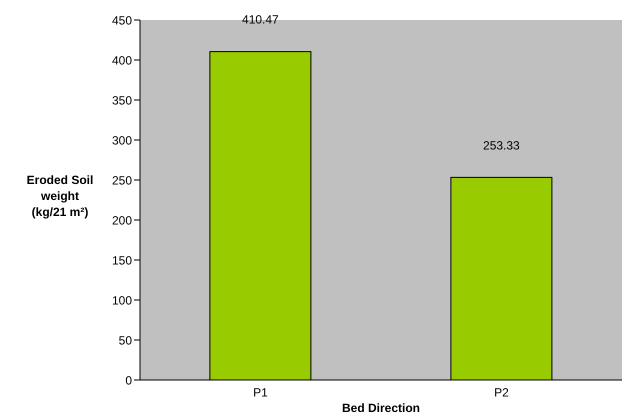 The image size is (622, 419). Describe the element at coordinates (122, 180) in the screenshot. I see `y-tick-label: 250` at that location.